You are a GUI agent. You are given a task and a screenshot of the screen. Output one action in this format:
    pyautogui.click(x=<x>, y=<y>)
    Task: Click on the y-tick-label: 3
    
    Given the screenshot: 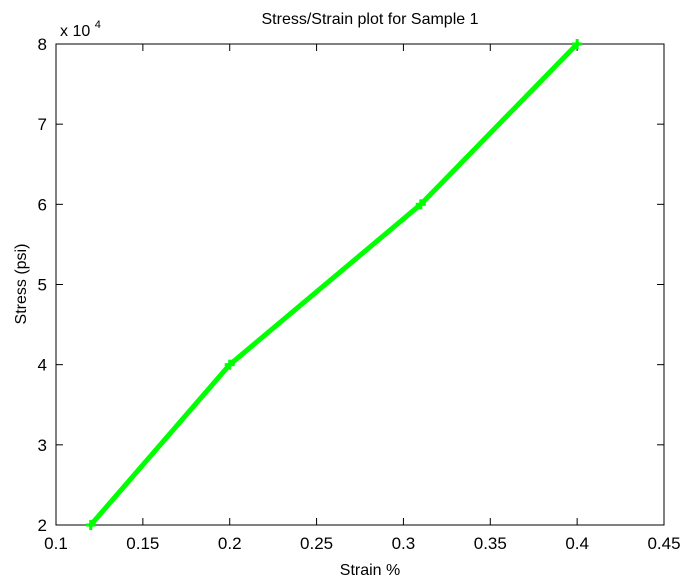 What is the action you would take?
    pyautogui.click(x=42, y=445)
    